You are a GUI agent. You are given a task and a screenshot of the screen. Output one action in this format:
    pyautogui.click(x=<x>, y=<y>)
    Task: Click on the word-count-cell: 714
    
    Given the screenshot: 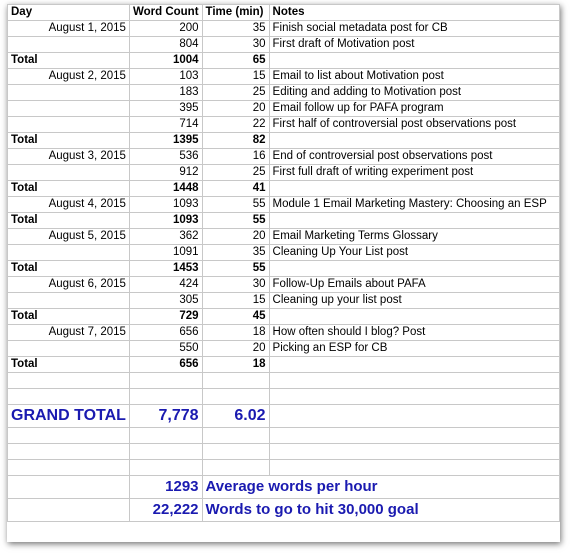 What is the action you would take?
    pyautogui.click(x=165, y=124)
    